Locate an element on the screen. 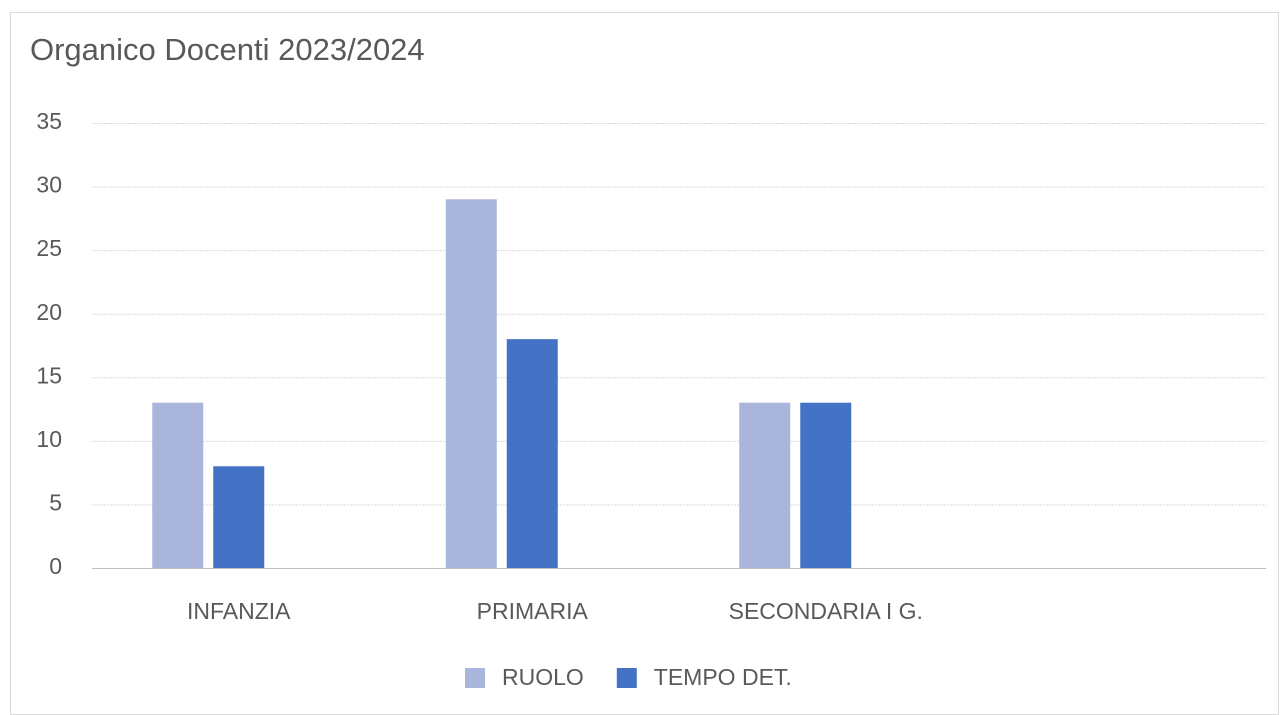 The width and height of the screenshot is (1280, 715). x-tick-label: PRIMARIA is located at coordinates (533, 611).